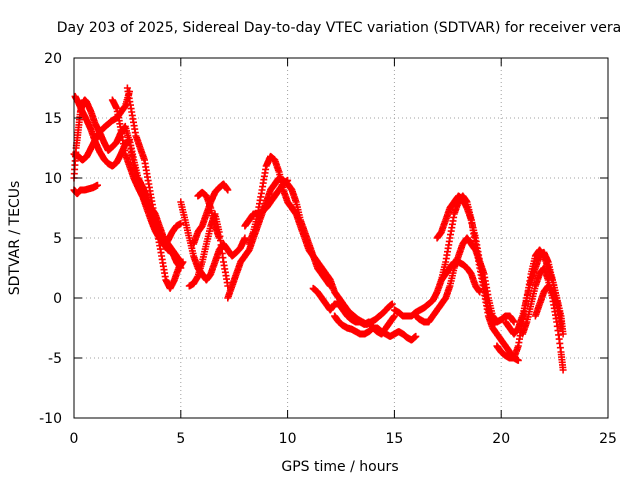 This screenshot has width=640, height=480. I want to click on series-8-markers, so click(208, 250).